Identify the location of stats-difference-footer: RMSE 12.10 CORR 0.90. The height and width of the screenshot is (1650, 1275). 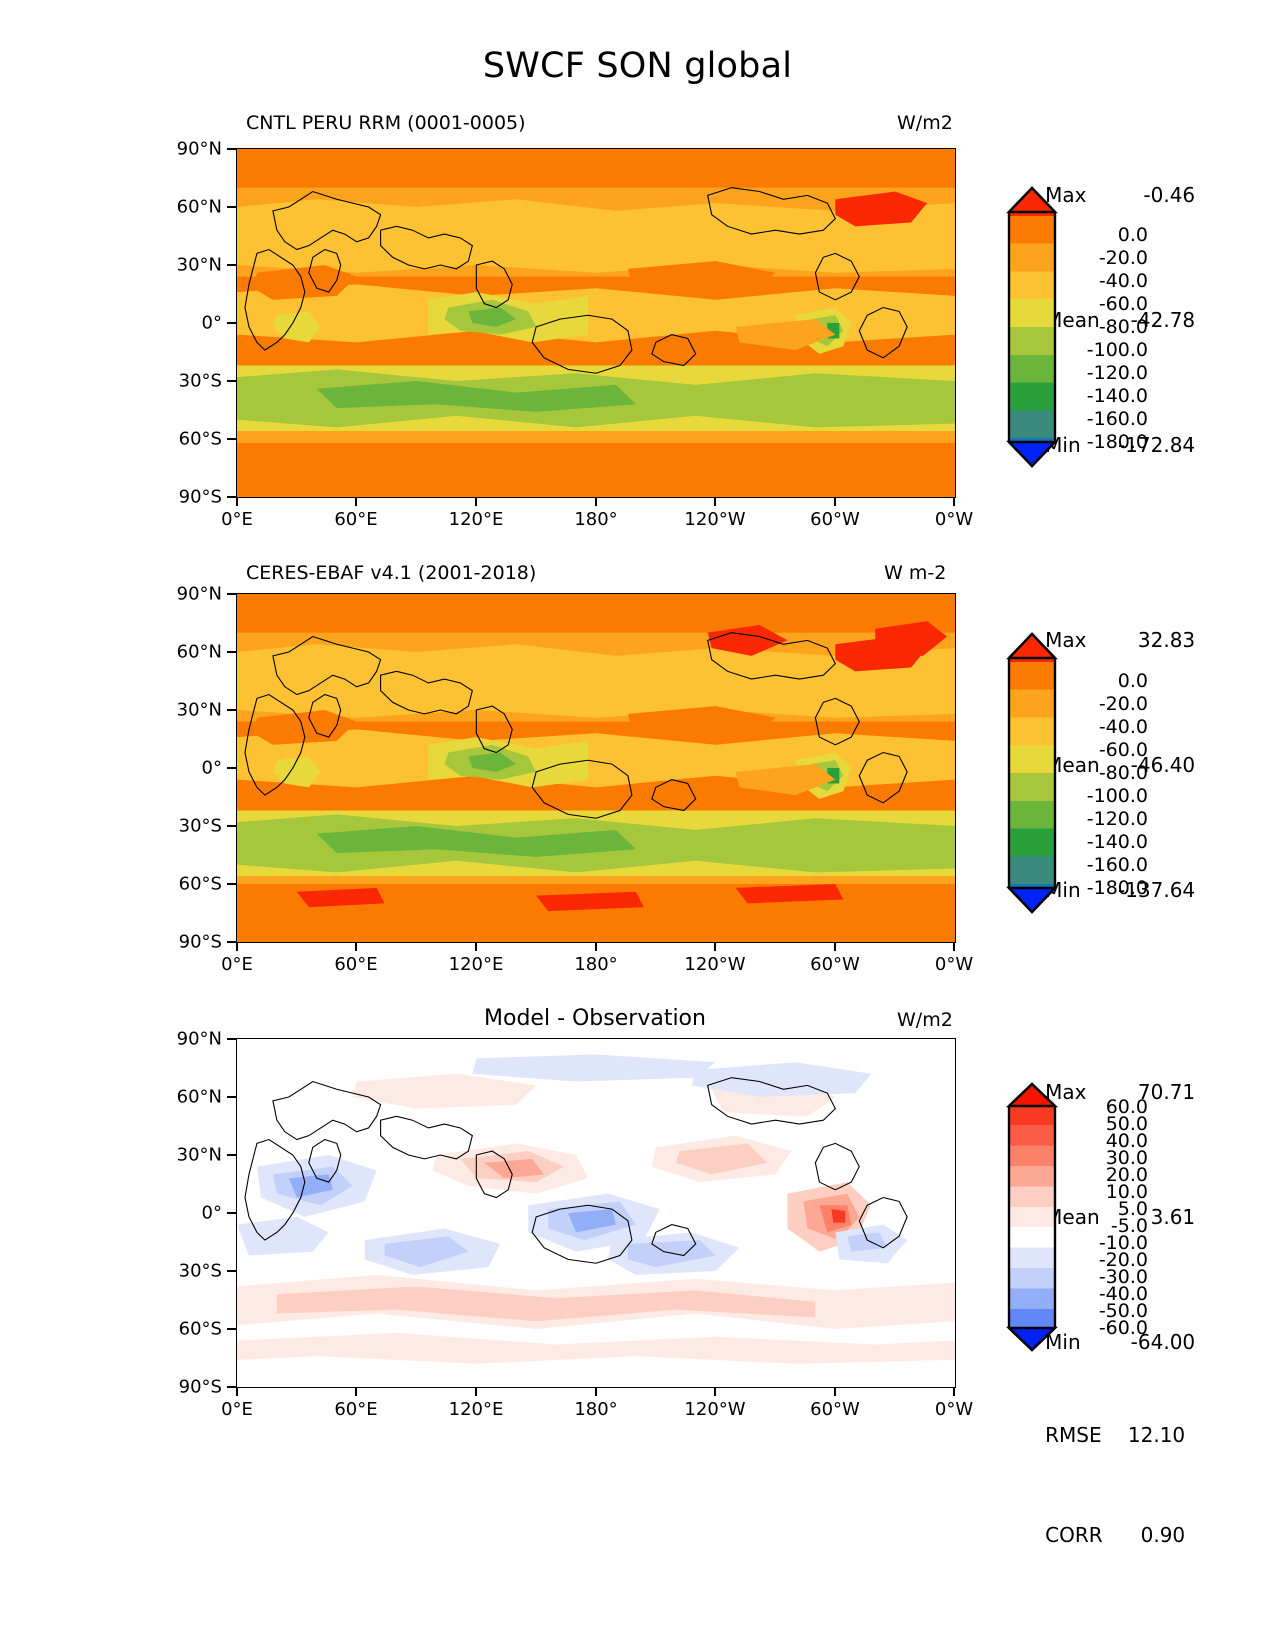
(1096, 1485).